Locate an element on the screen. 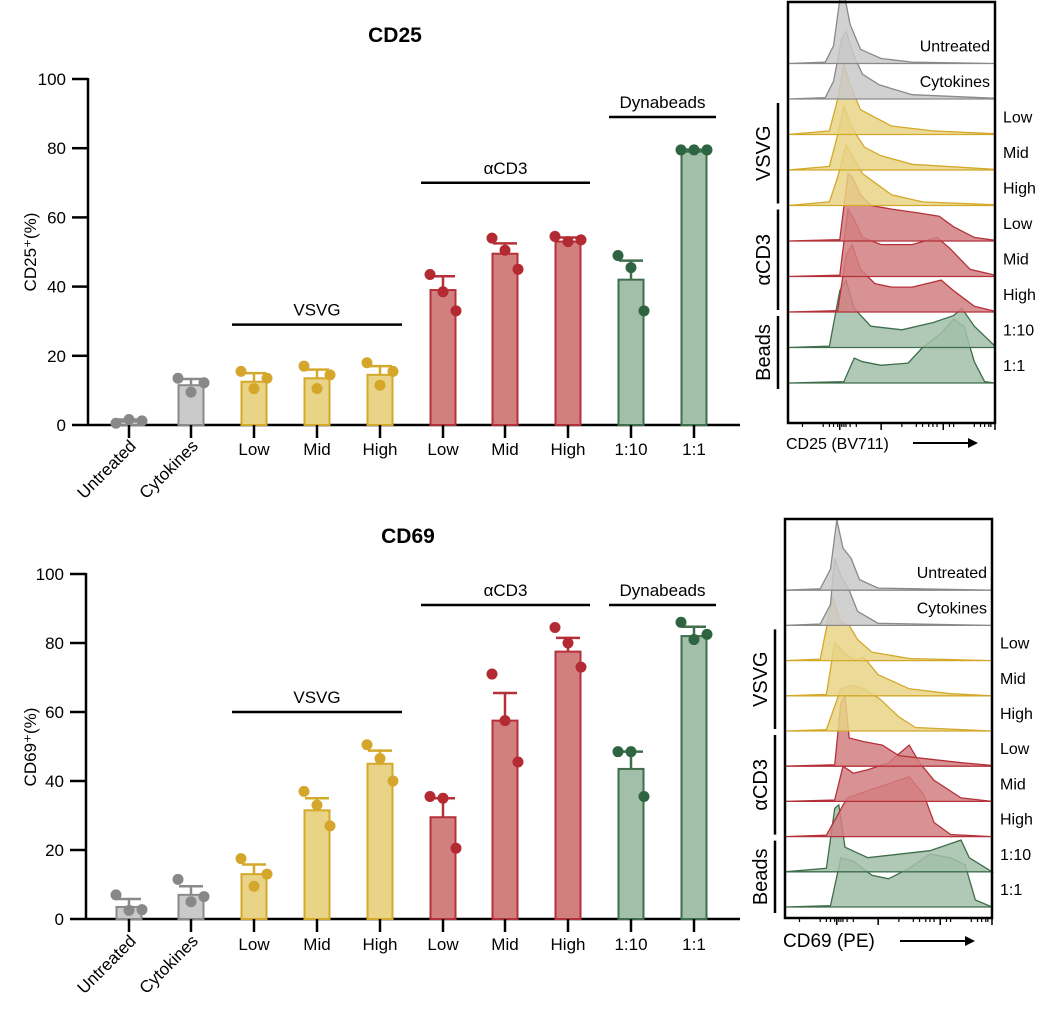 Image resolution: width=1060 pixels, height=1019 pixels. x-tick-label: Cytokines is located at coordinates (169, 469).